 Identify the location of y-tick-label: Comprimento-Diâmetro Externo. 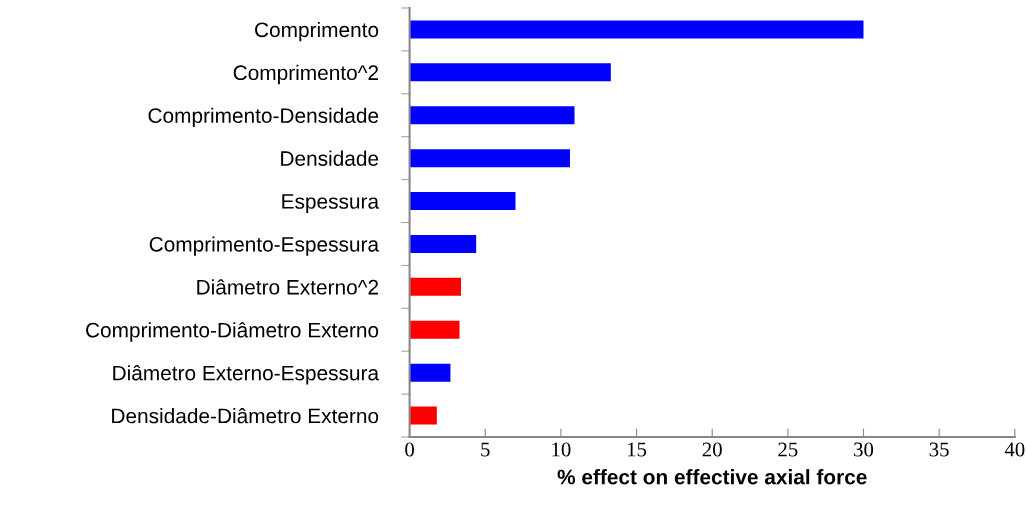
(232, 332).